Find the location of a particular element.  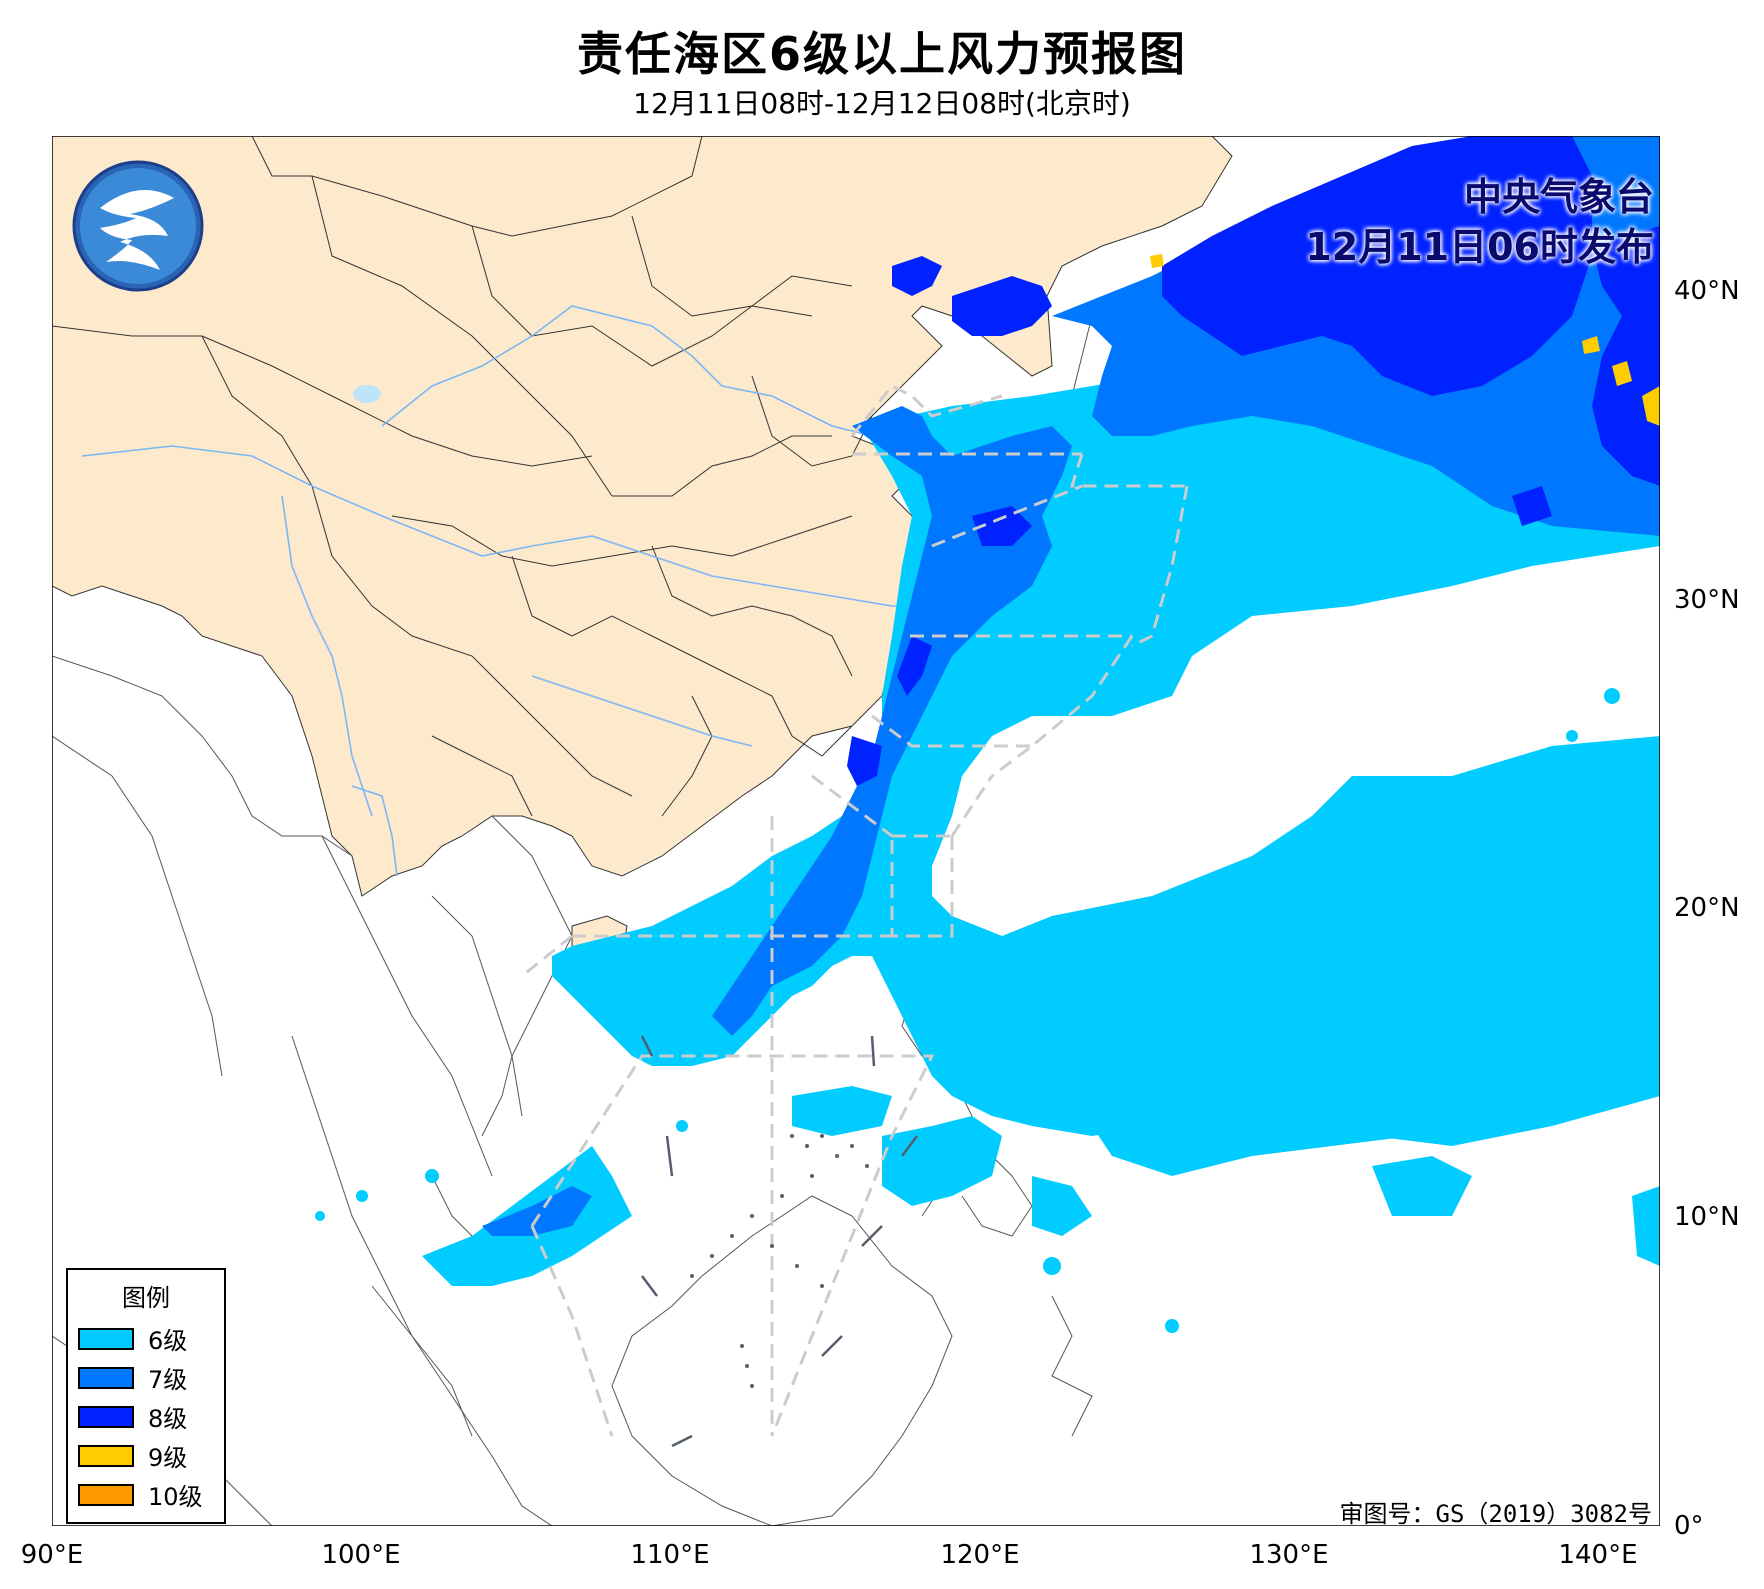

legend-label-9: 9级 is located at coordinates (168, 1458).